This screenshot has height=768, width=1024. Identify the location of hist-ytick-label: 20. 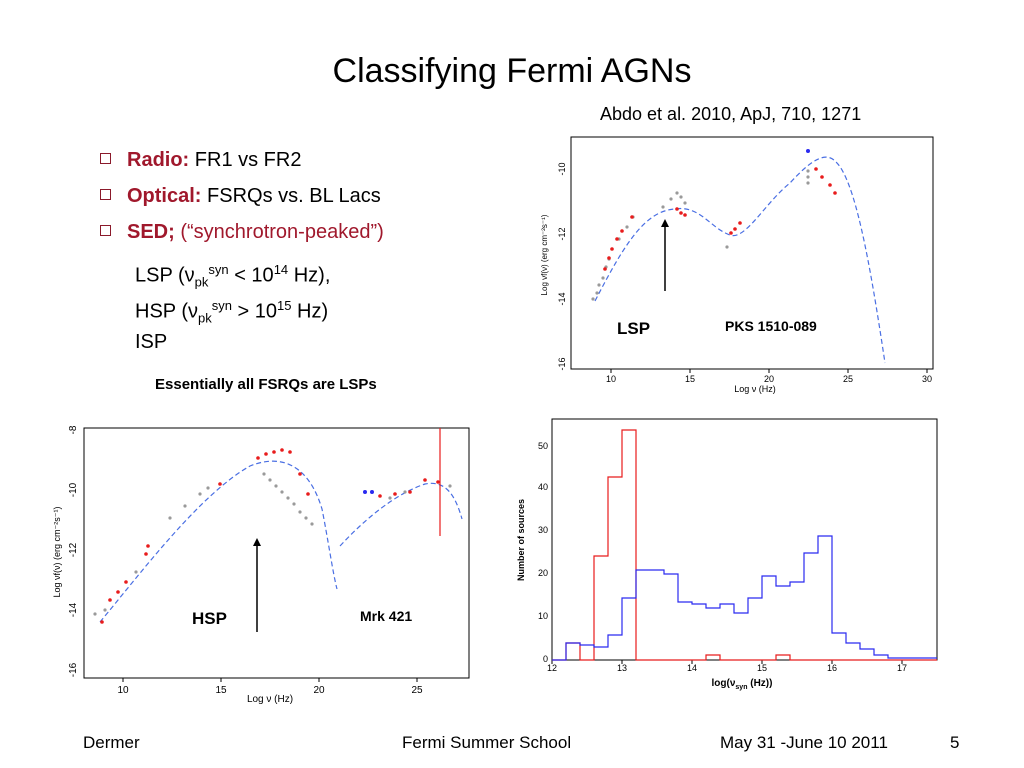
(543, 573).